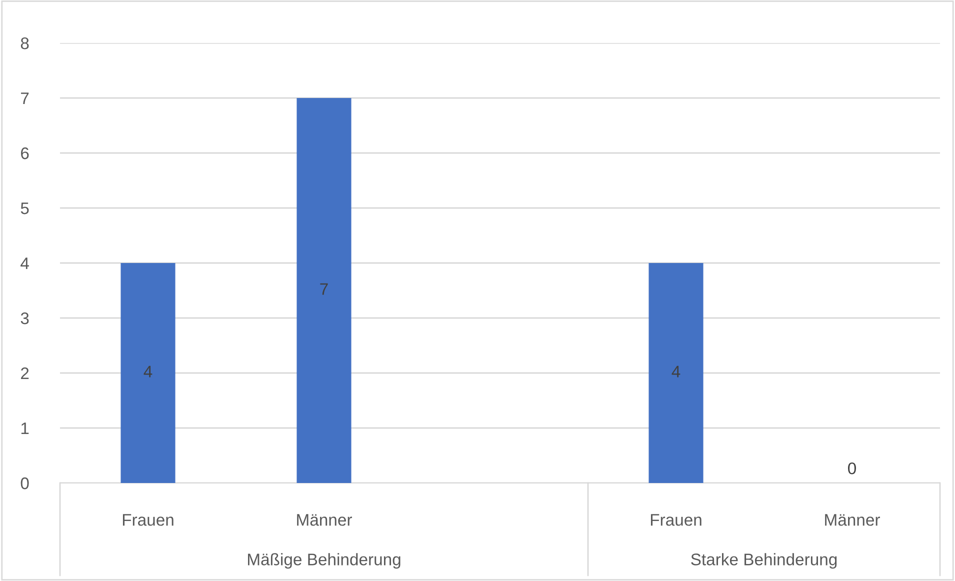  Describe the element at coordinates (24, 208) in the screenshot. I see `y-tick-label: 5` at that location.